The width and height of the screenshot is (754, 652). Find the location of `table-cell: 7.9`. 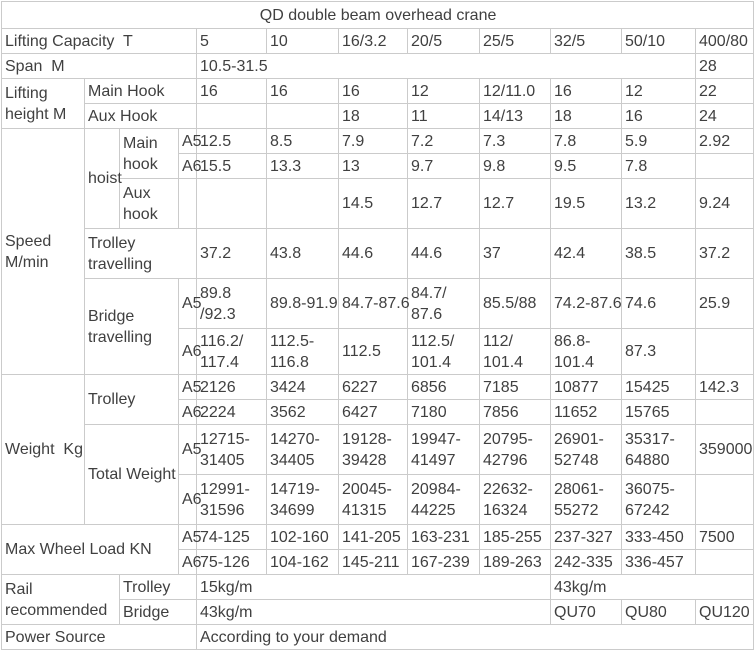

table-cell: 7.9 is located at coordinates (373, 141).